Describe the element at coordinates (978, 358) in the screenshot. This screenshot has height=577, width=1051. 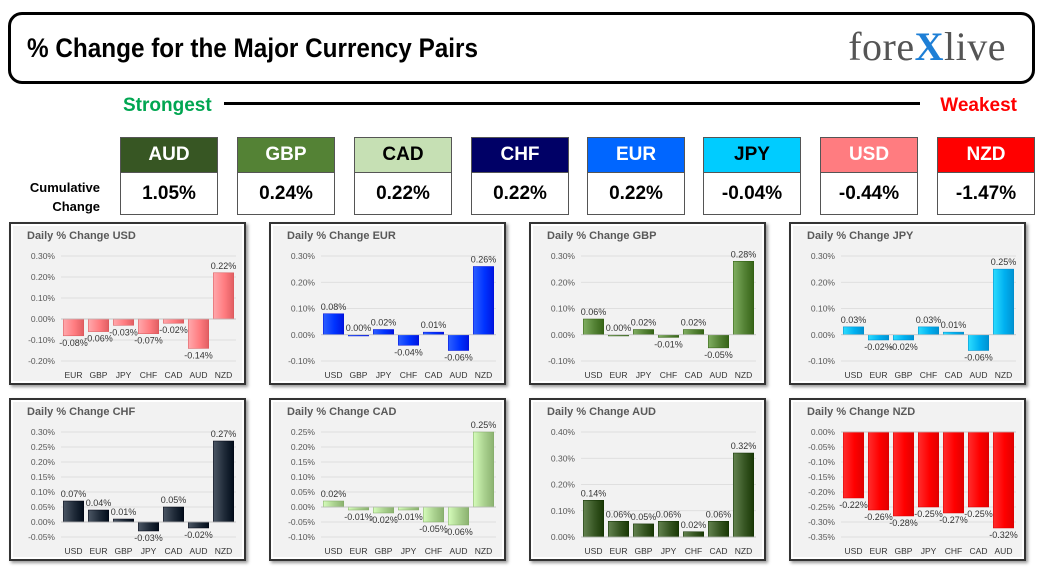
I see `data-label: -0.06%` at that location.